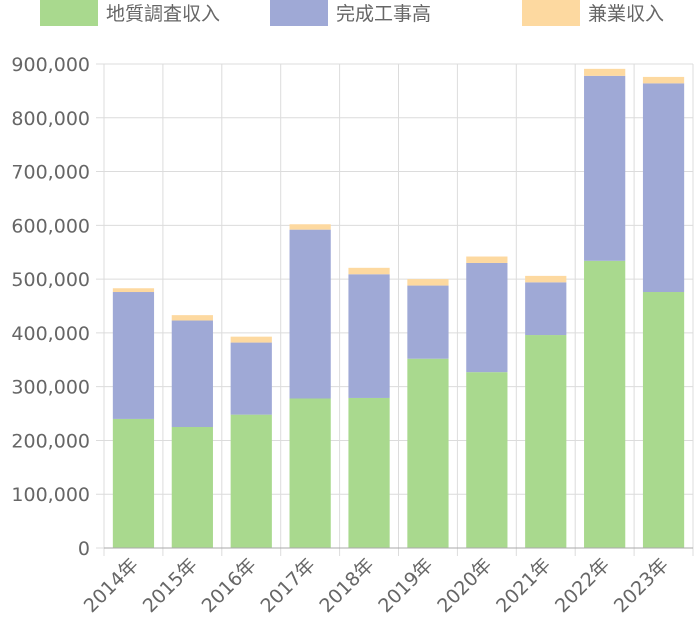  What do you see at coordinates (582, 585) in the screenshot?
I see `x-tick-label-8: 2022年` at bounding box center [582, 585].